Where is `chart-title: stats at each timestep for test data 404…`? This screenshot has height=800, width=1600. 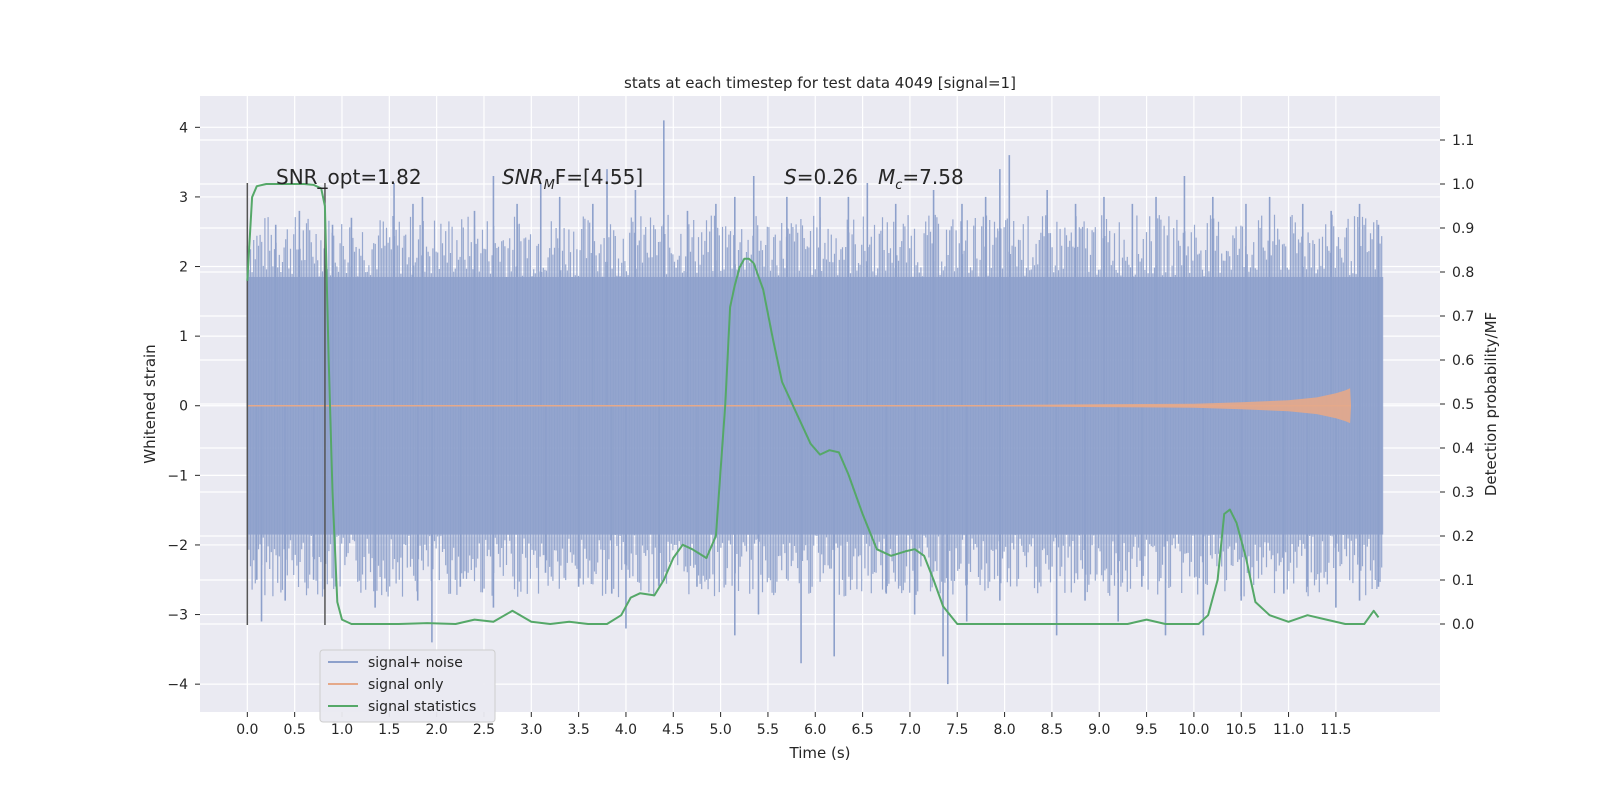 chart-title: stats at each timestep for test data 404… is located at coordinates (820, 83).